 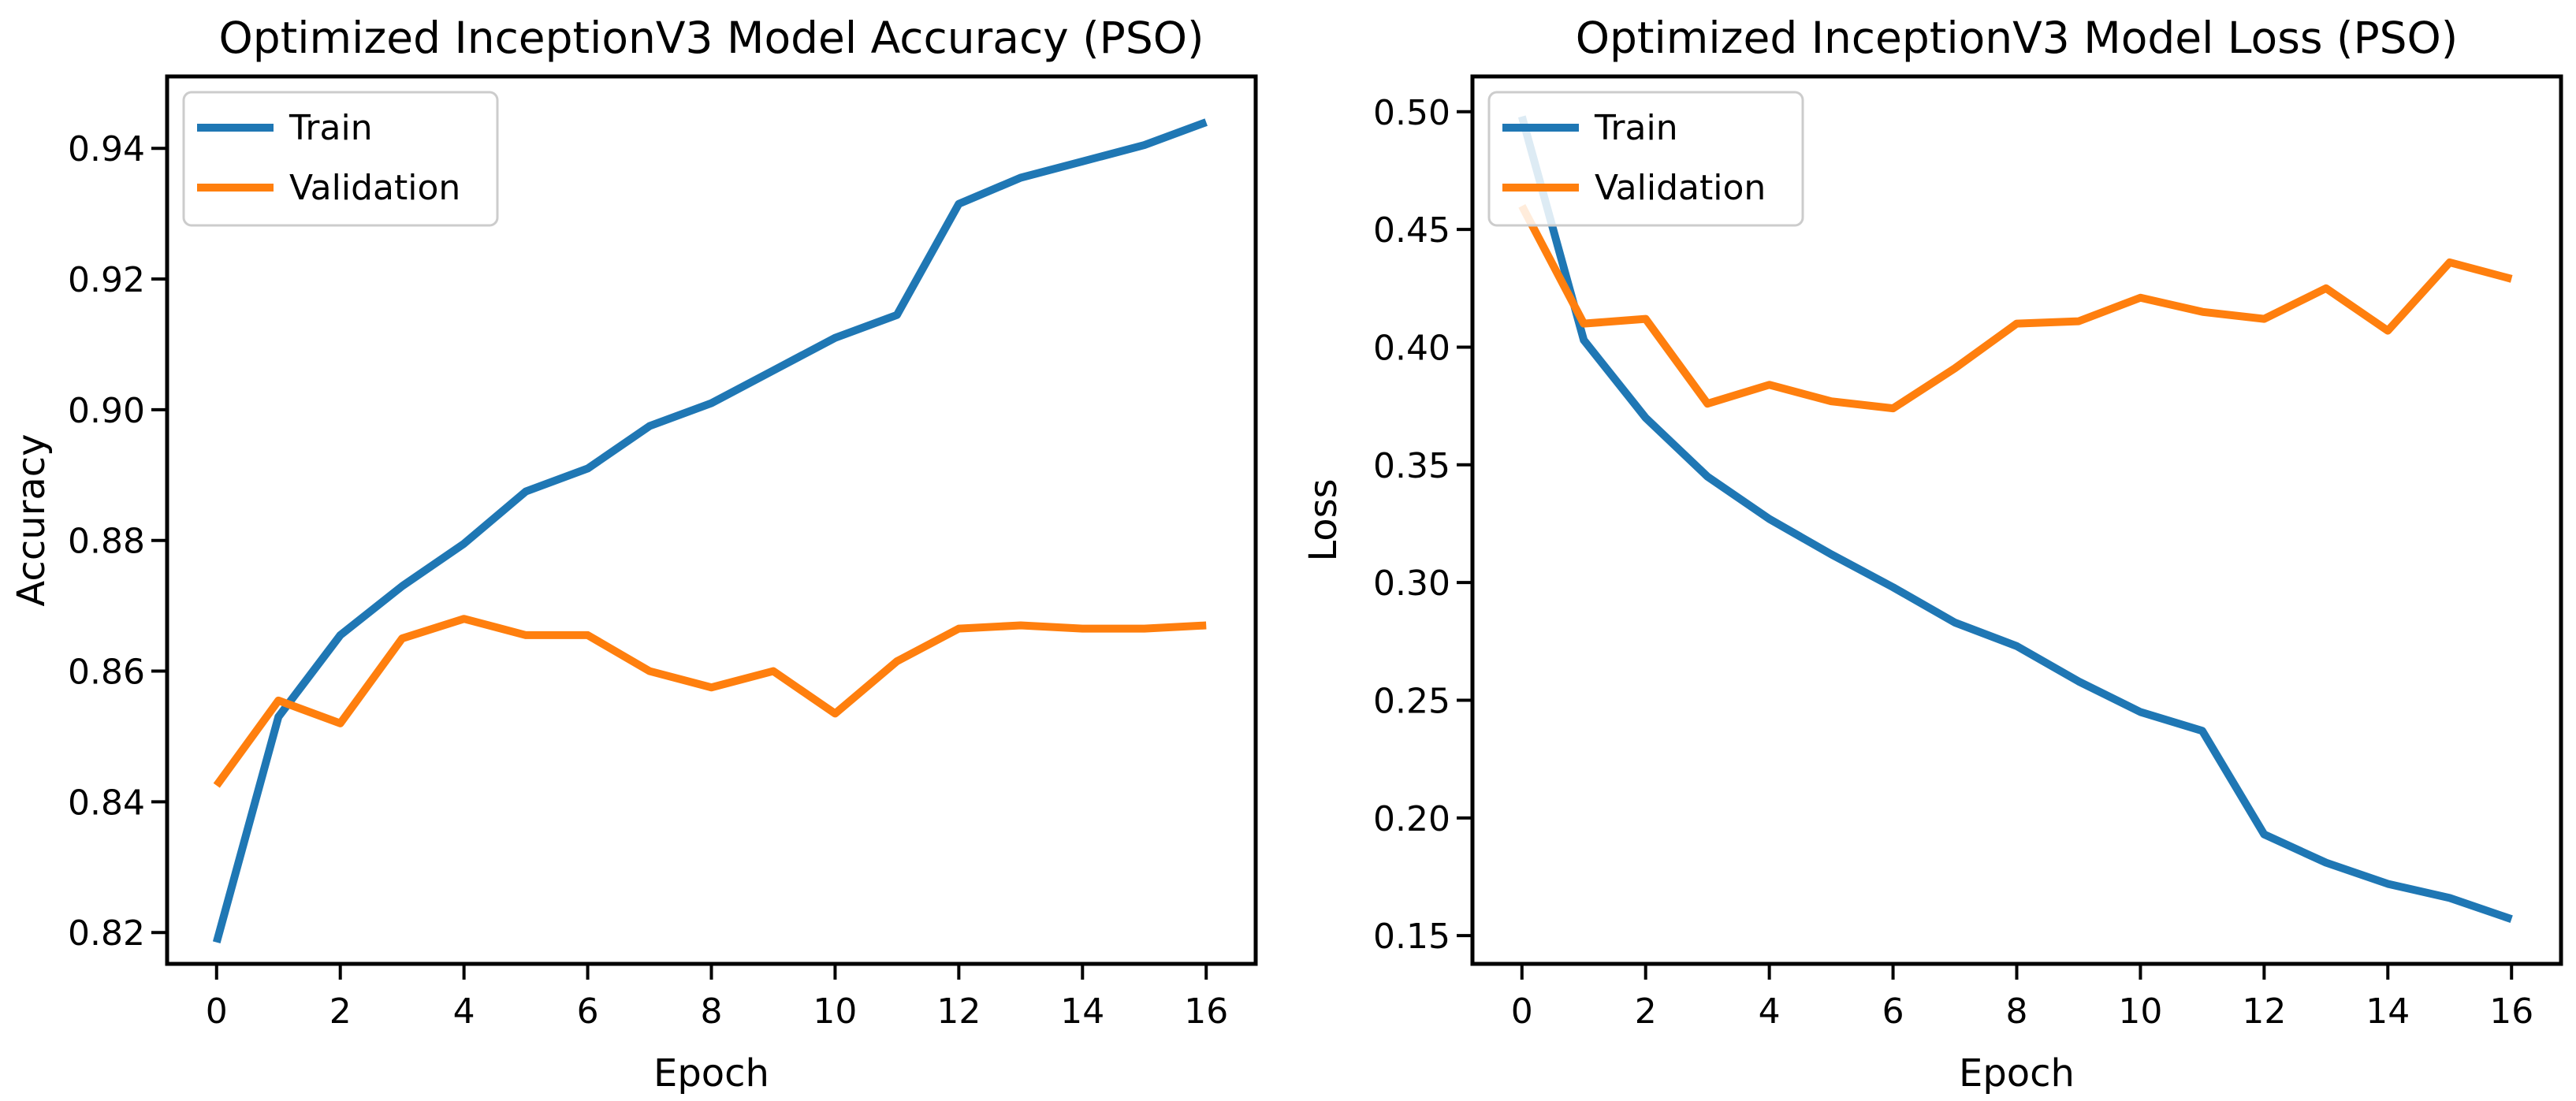 I want to click on y-tick-label: 0.20, so click(x=1411, y=819).